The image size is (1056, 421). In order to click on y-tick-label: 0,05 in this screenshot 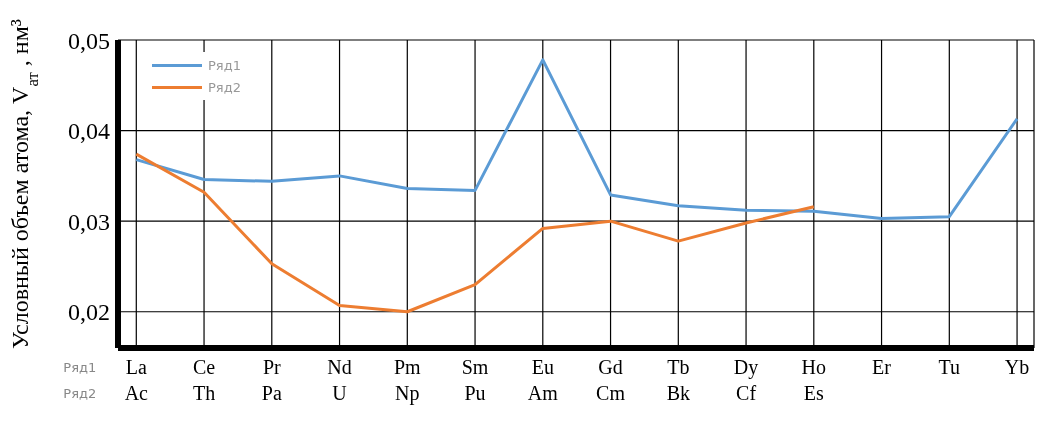, I will do `click(89, 40)`.